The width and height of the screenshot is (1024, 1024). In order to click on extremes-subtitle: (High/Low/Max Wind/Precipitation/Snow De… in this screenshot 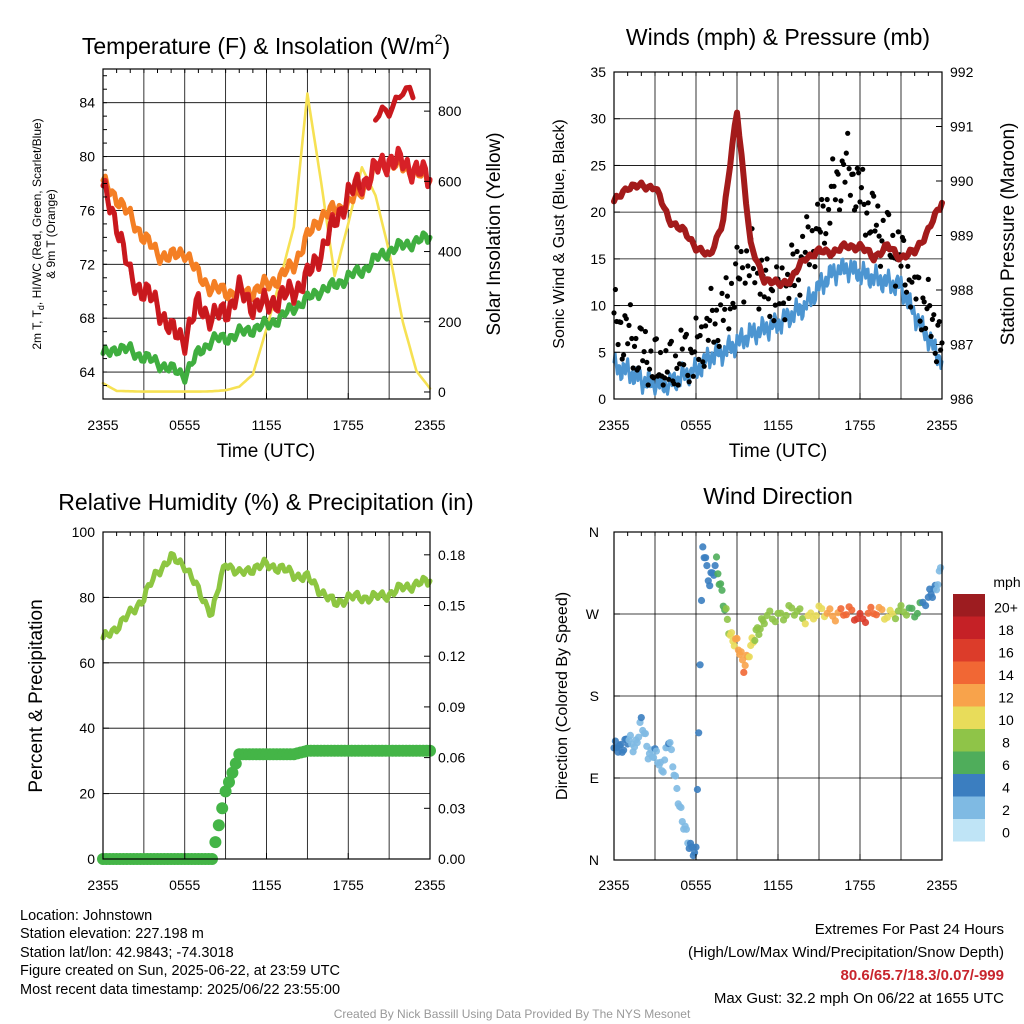, I will do `click(846, 952)`.